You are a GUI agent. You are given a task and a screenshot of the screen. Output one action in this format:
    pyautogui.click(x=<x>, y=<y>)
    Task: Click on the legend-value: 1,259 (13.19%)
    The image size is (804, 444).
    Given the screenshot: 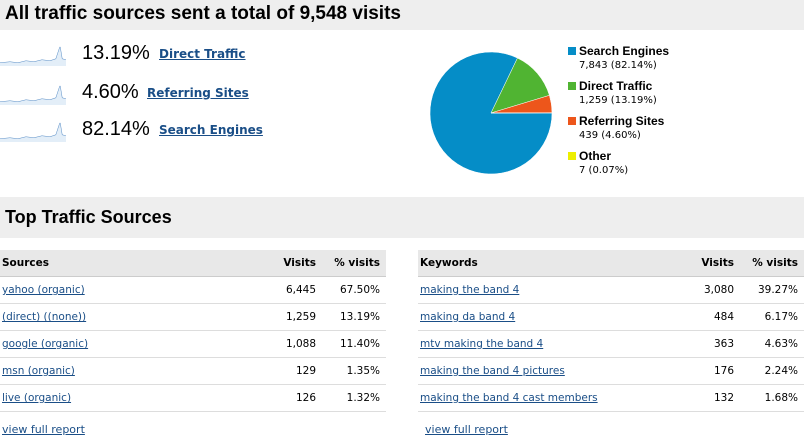 What is the action you would take?
    pyautogui.click(x=618, y=100)
    